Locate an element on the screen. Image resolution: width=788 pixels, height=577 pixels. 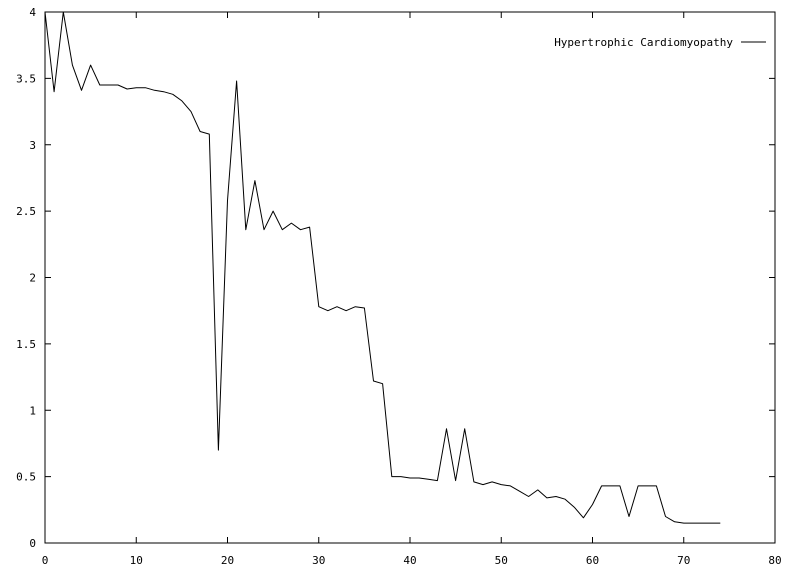
x-tick-label: 40 is located at coordinates (409, 560).